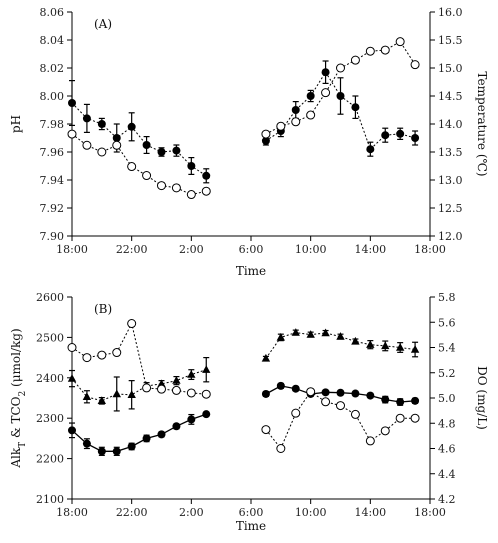  Describe the element at coordinates (52, 180) in the screenshot. I see `left-y-tick-label: 7.94` at that location.